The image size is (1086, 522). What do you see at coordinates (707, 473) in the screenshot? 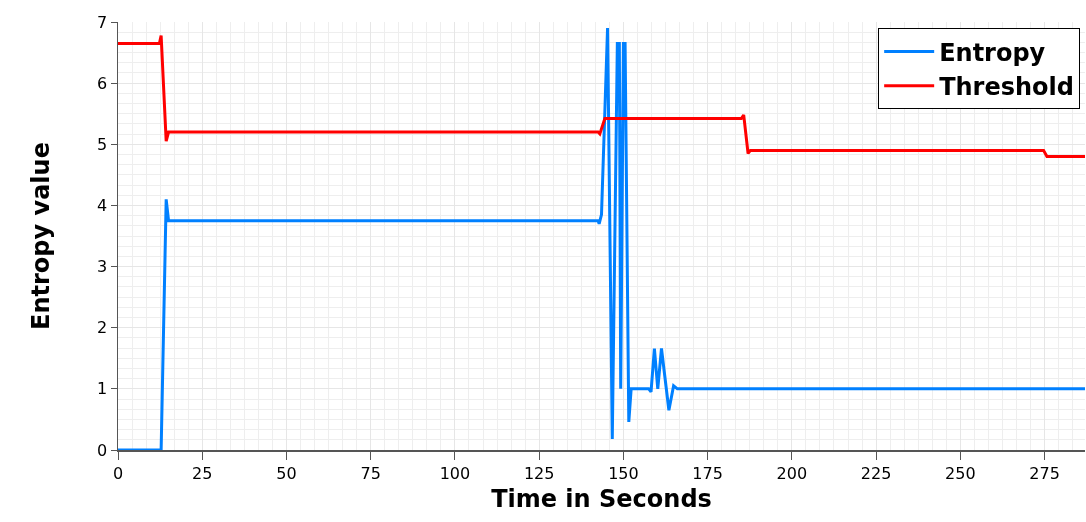
I see `x-tick-label: 175` at bounding box center [707, 473].